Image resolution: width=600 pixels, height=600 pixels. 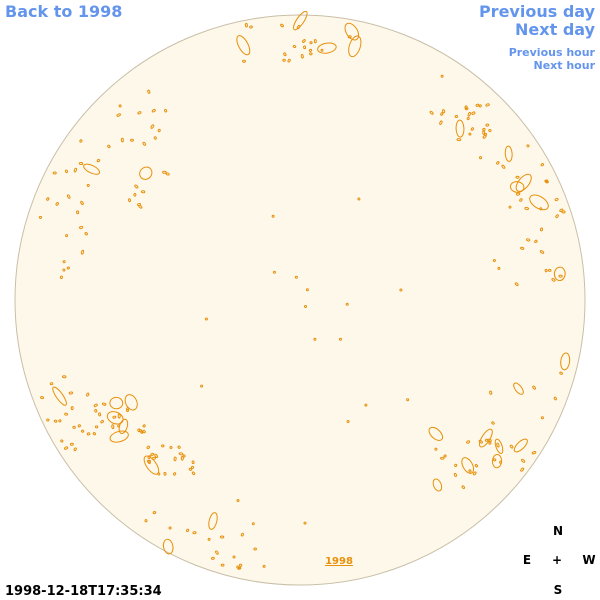 I want to click on next-day-link: Next day, so click(x=555, y=29).